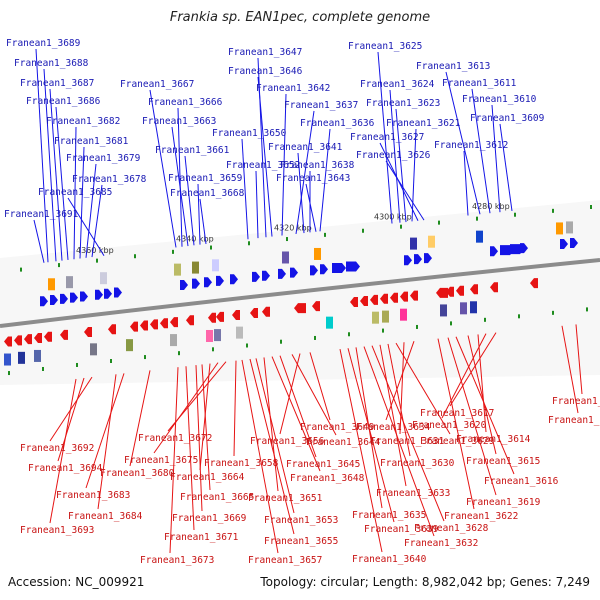 The height and width of the screenshot is (600, 600). What do you see at coordinates (401, 529) in the screenshot?
I see `gene-label-bottom: Franean1_3639` at bounding box center [401, 529].